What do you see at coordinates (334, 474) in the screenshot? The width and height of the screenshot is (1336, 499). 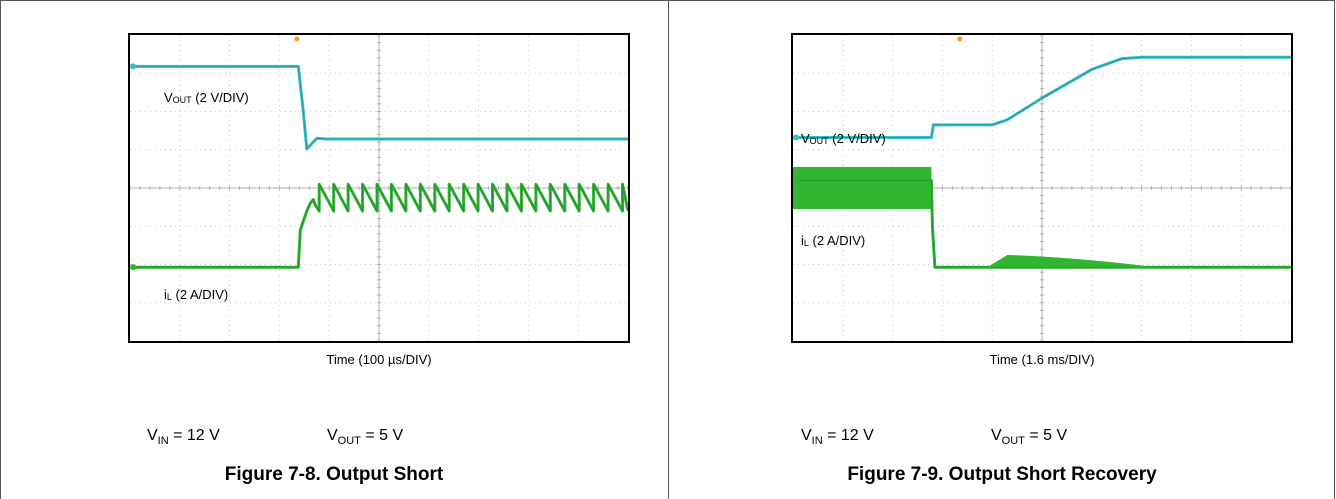 I see `figure-title: Figure 7-8. Output Short` at bounding box center [334, 474].